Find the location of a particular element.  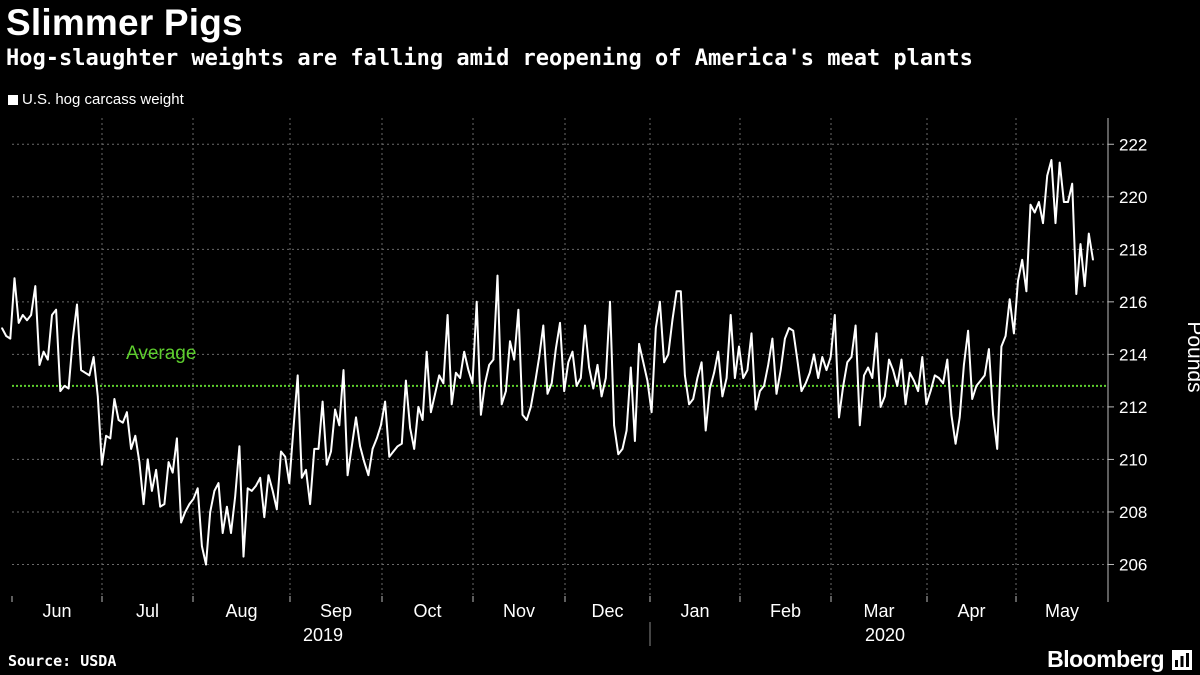

x-tick-label: Oct is located at coordinates (427, 611).